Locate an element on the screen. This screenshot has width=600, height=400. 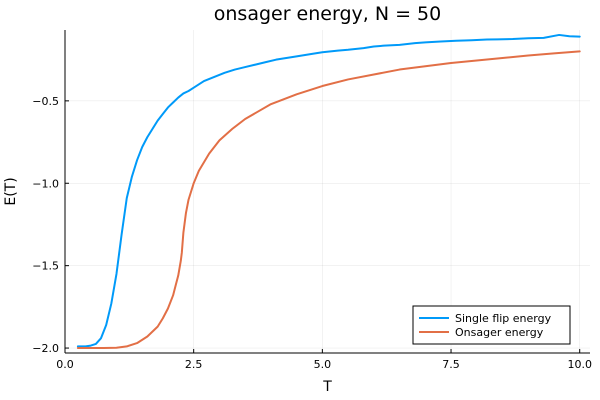
legend-label: Onsager energy is located at coordinates (499, 332).